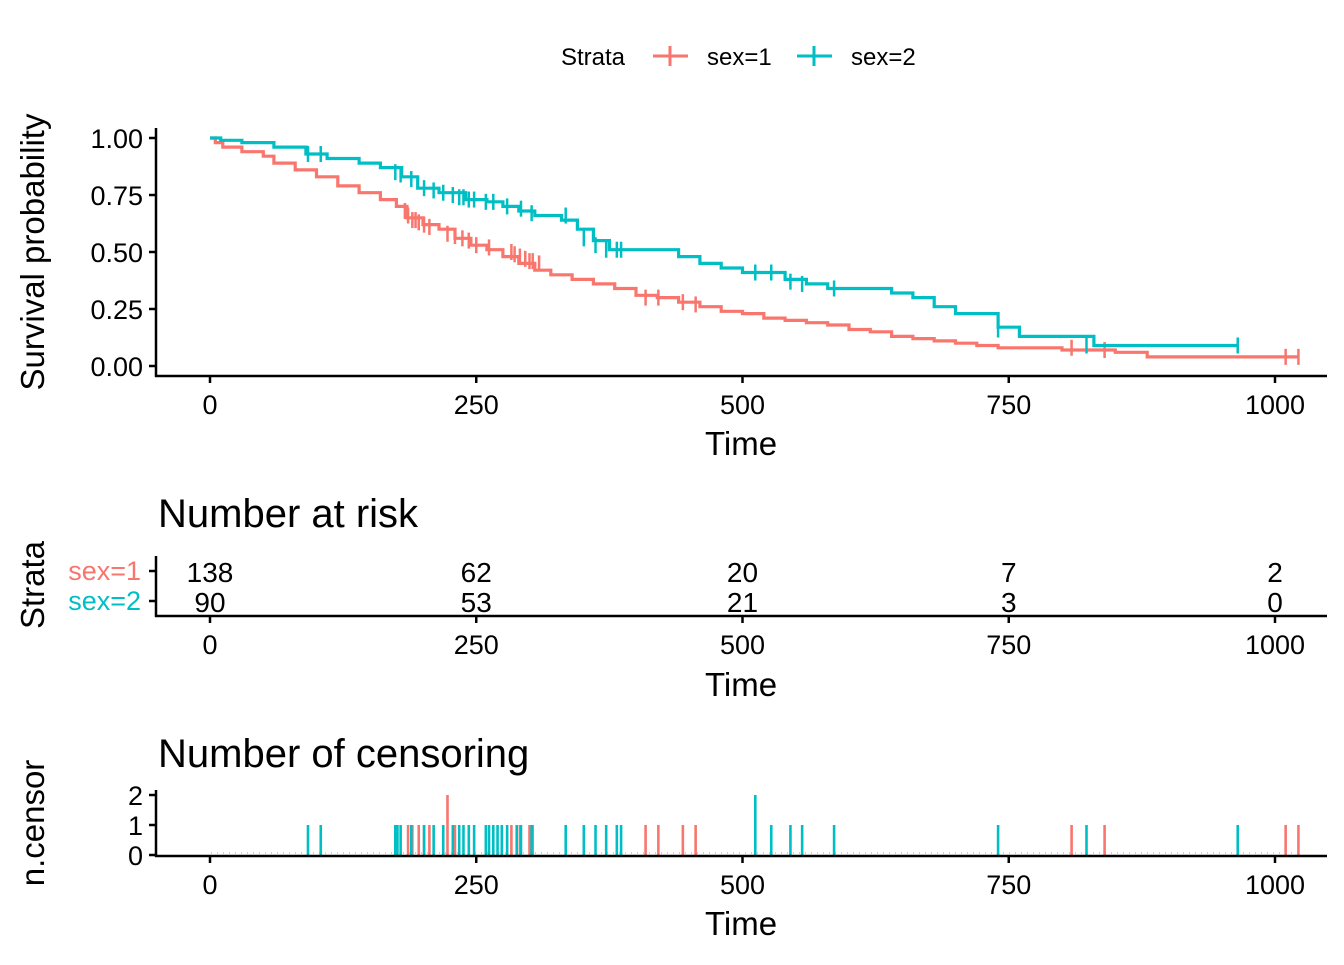 Image resolution: width=1344 pixels, height=965 pixels. I want to click on legend-label-sex1: sex=1, so click(739, 57).